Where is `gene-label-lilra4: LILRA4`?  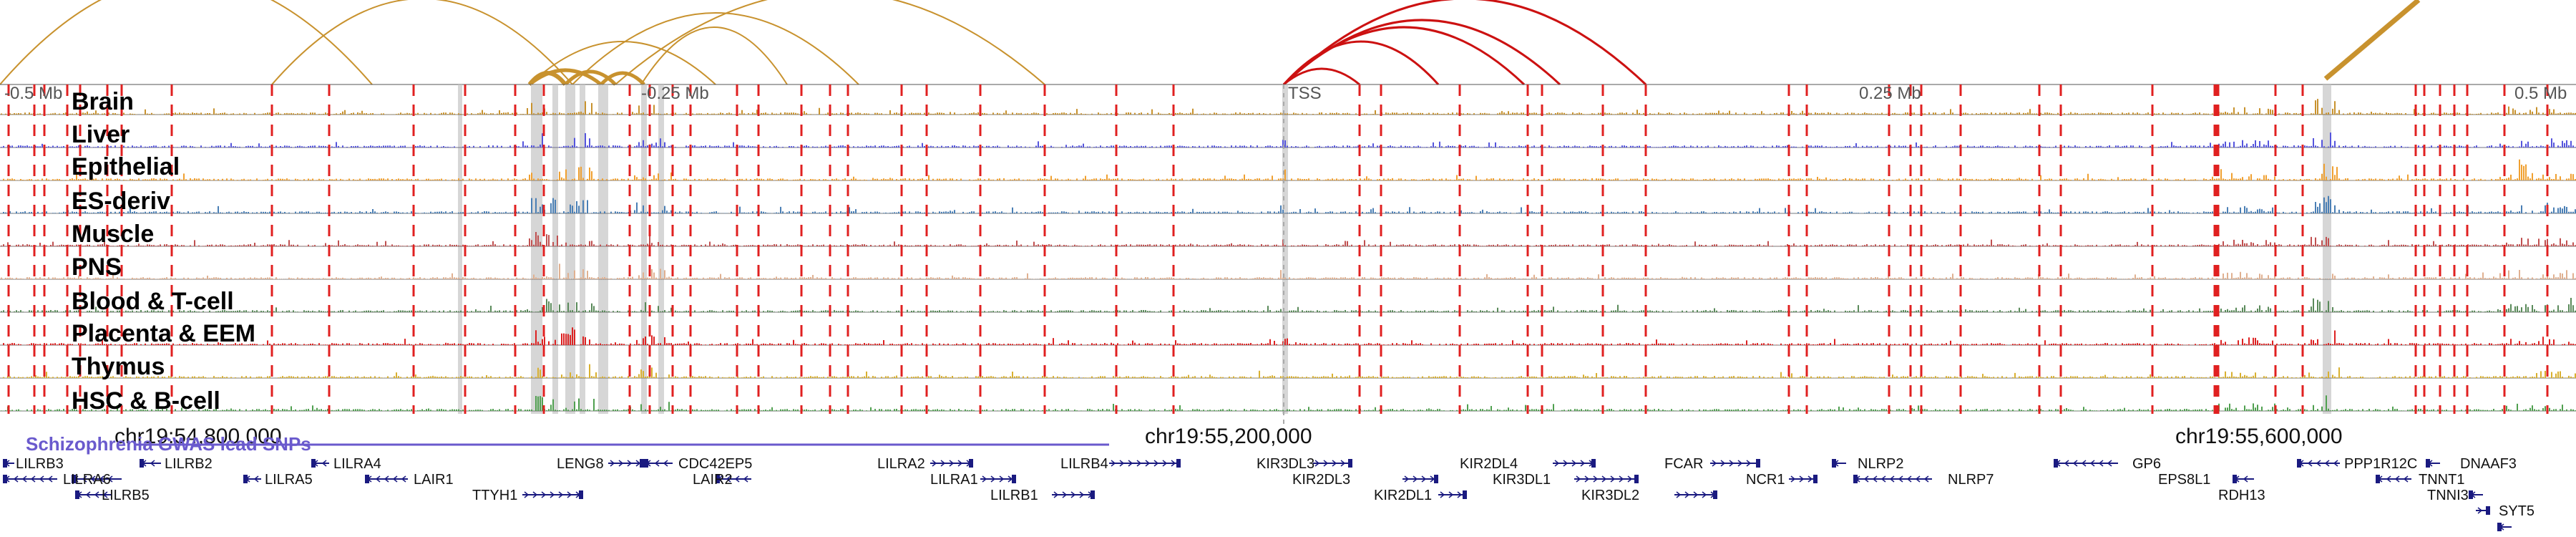
gene-label-lilra4: LILRA4 is located at coordinates (357, 464).